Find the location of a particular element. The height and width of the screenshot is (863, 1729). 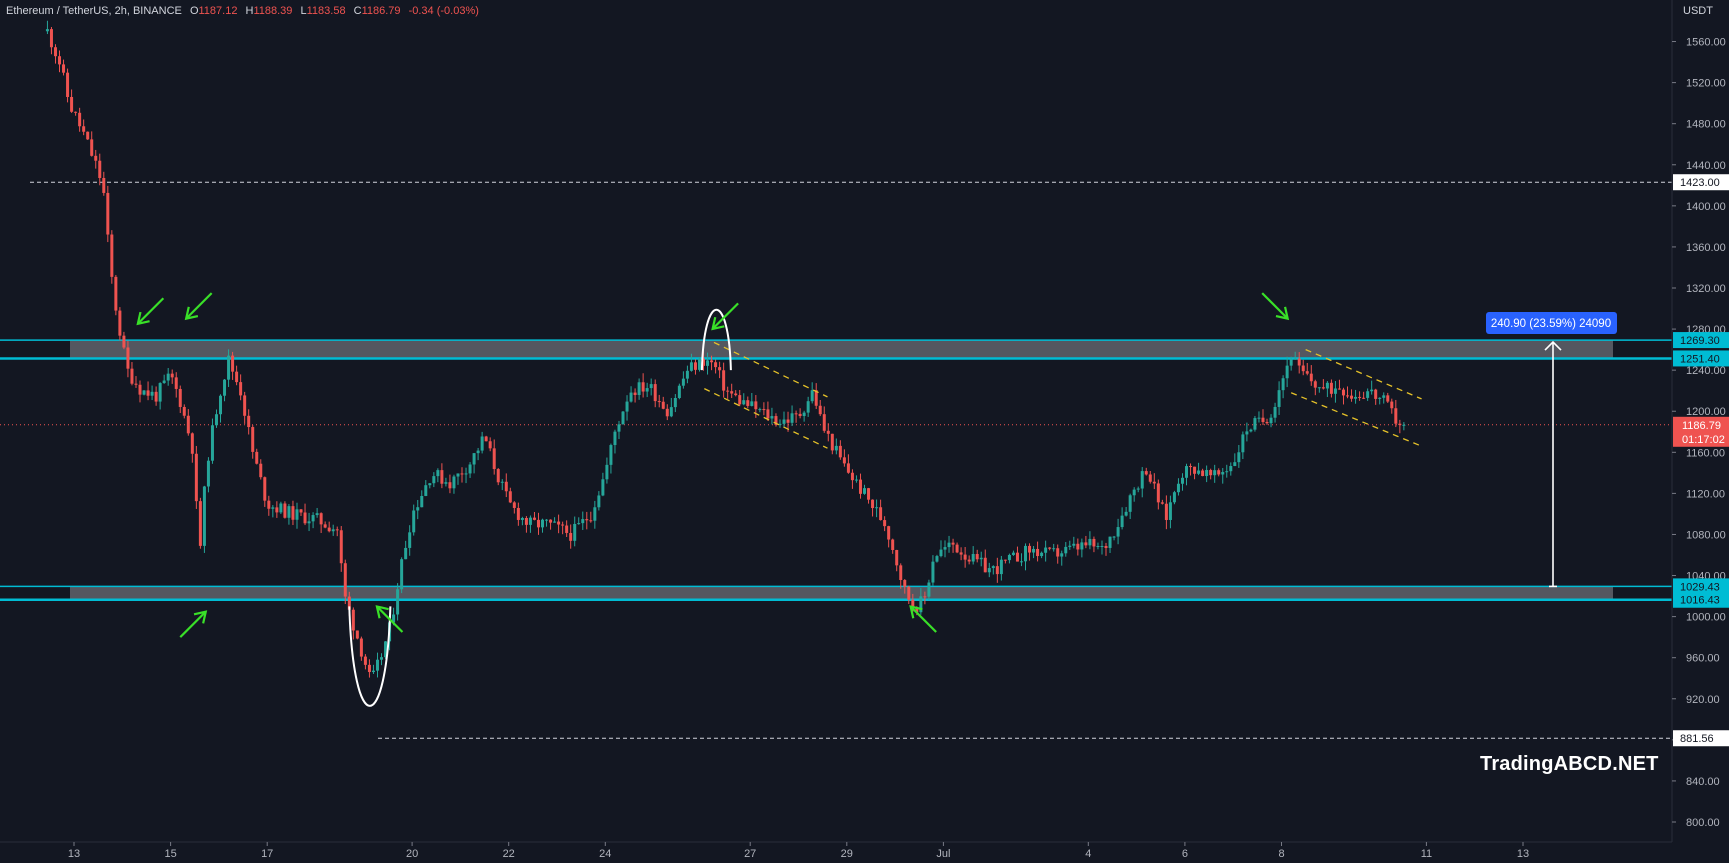

time-axis-background is located at coordinates (836, 852).